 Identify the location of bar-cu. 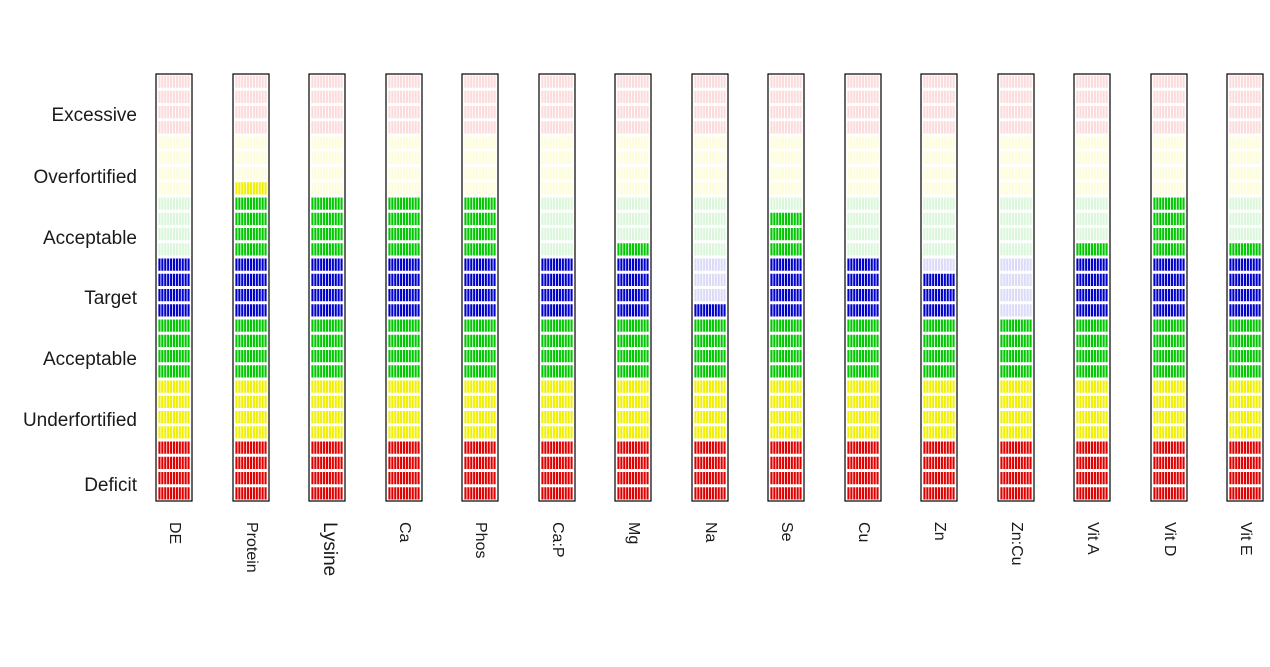
(863, 287).